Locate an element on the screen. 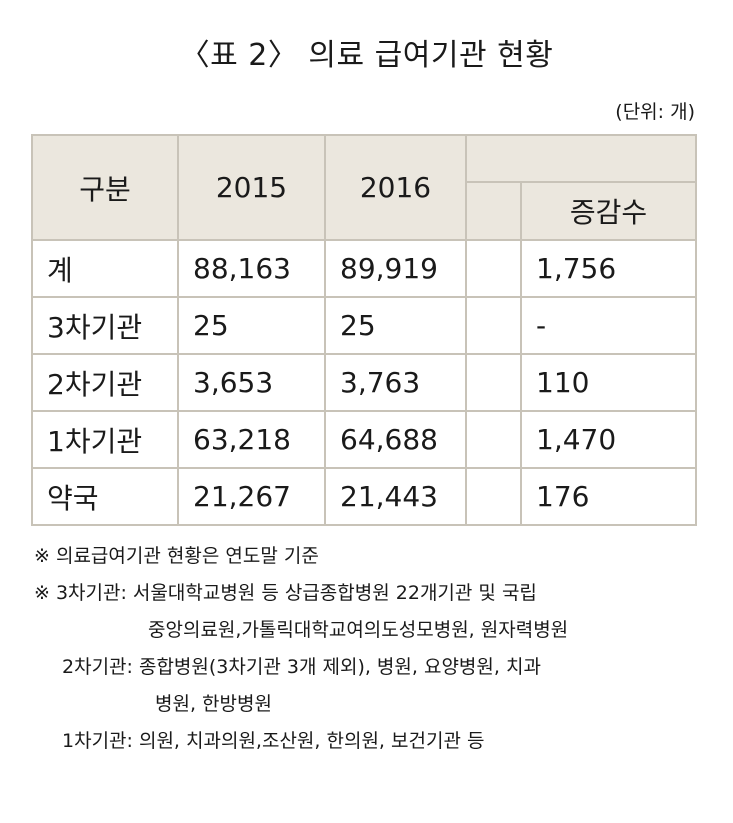 This screenshot has height=823, width=733. row-label: 약국 is located at coordinates (105, 496).